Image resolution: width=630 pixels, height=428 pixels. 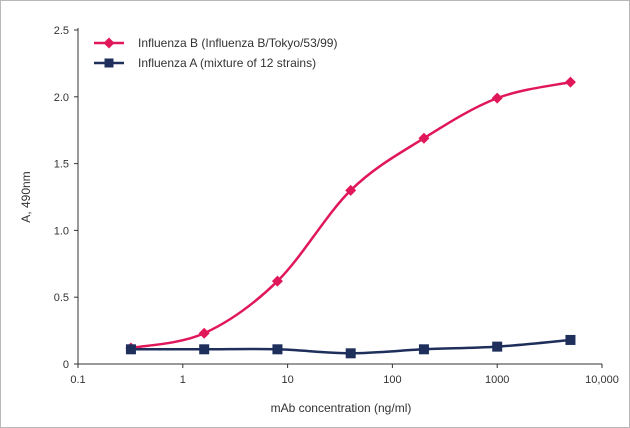 I want to click on legend-label: Influenza B (Influenza B/Tokyo/53/99), so click(x=237, y=43).